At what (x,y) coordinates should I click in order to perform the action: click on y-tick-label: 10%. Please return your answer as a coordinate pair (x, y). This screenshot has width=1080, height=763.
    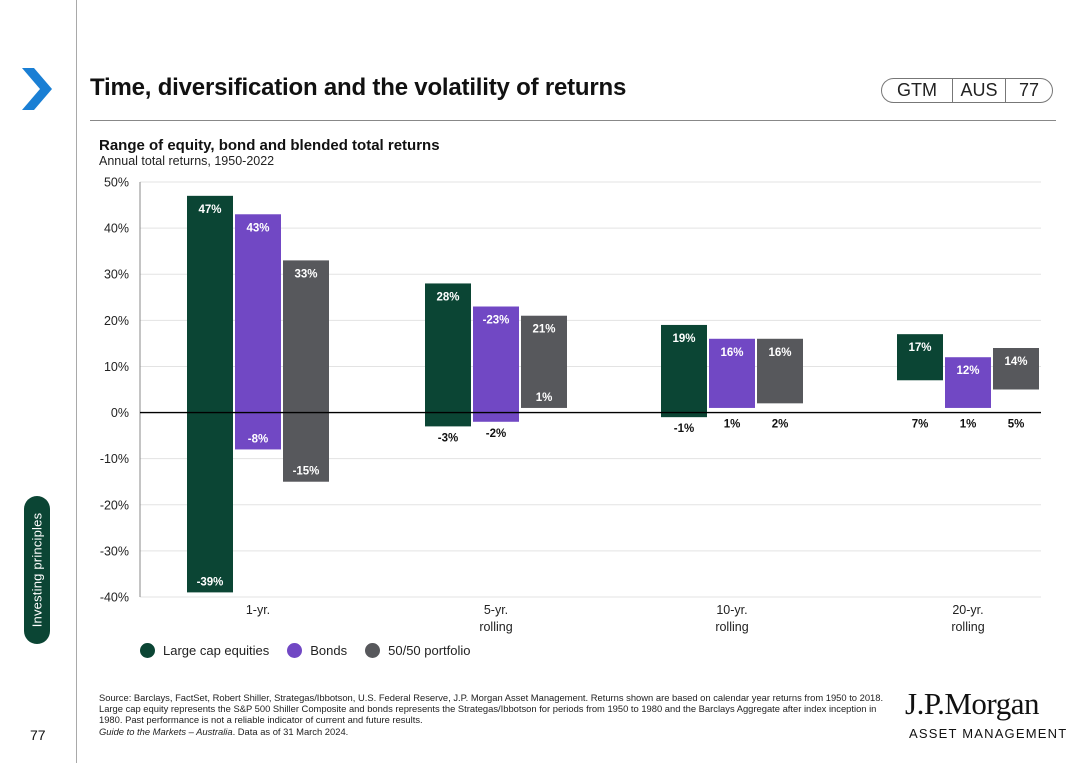
    Looking at the image, I should click on (116, 367).